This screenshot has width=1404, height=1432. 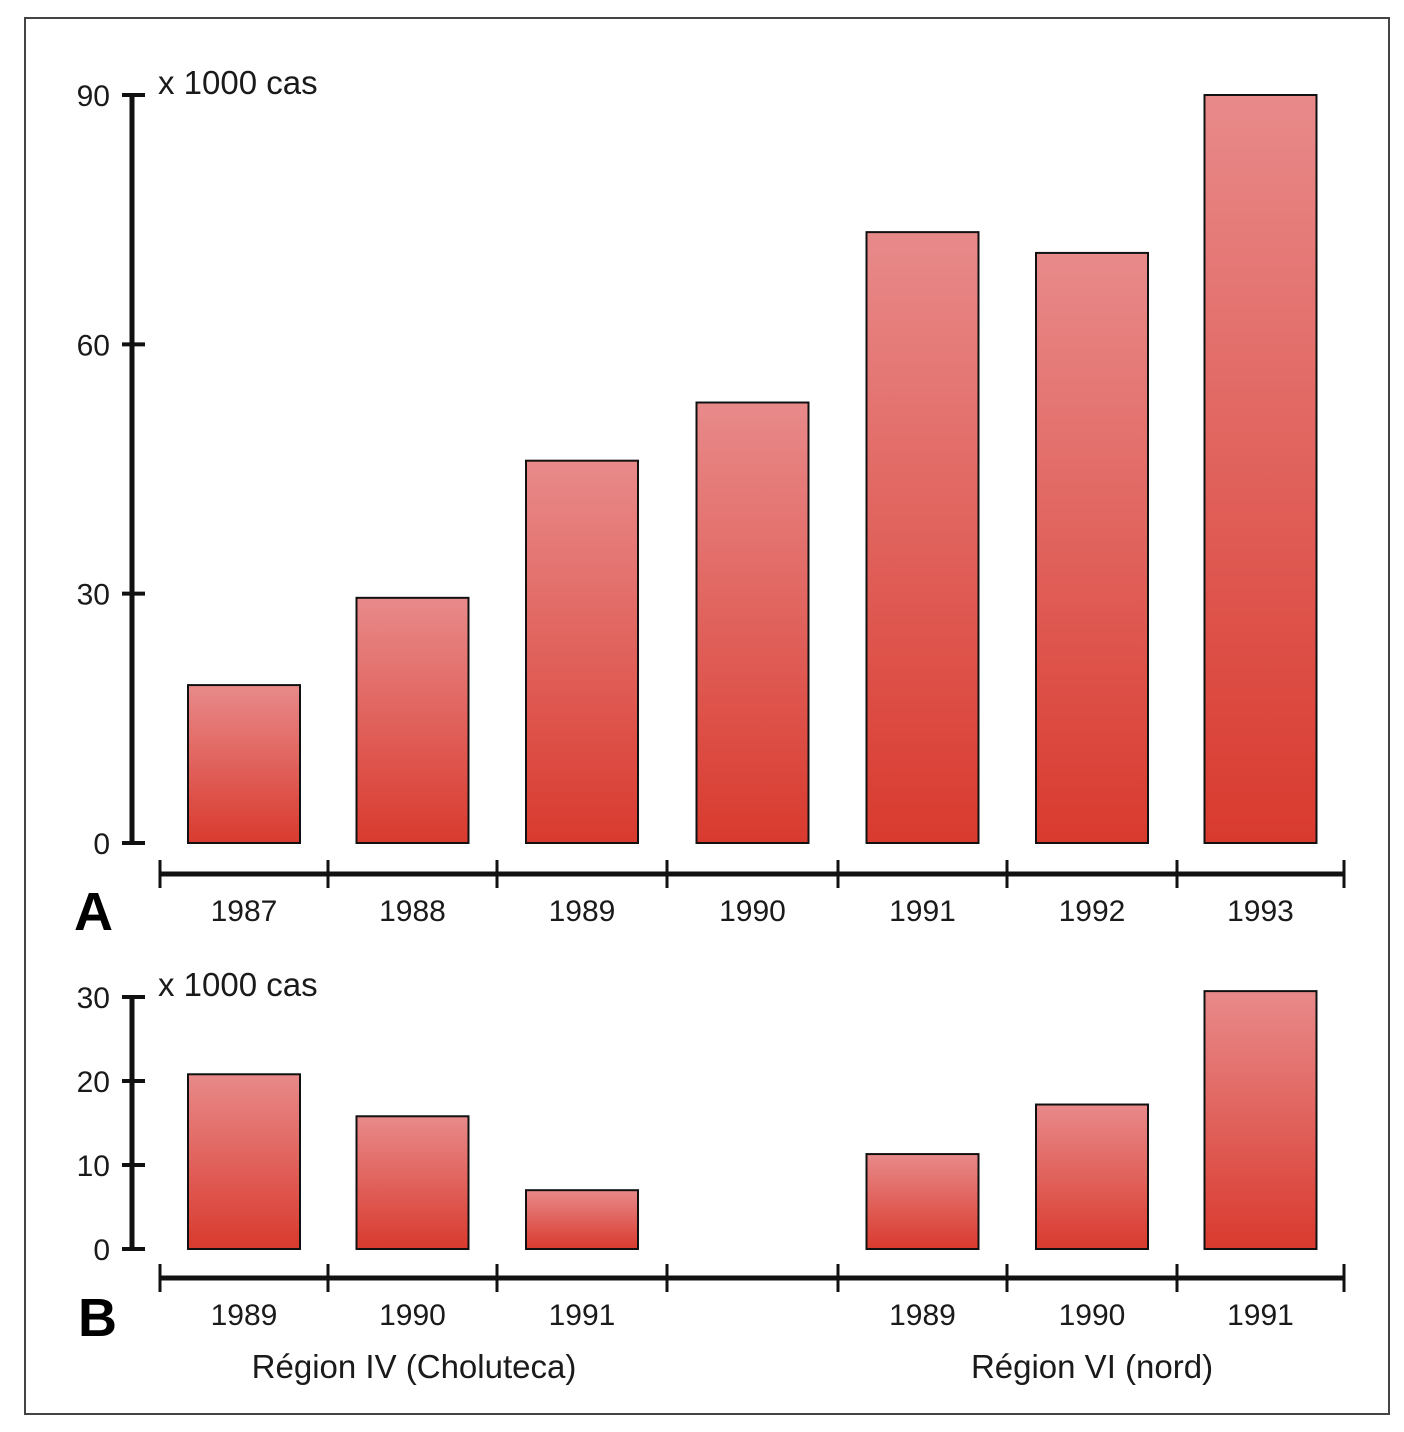 I want to click on panel-a-x-tick-label: 1990, so click(x=752, y=911).